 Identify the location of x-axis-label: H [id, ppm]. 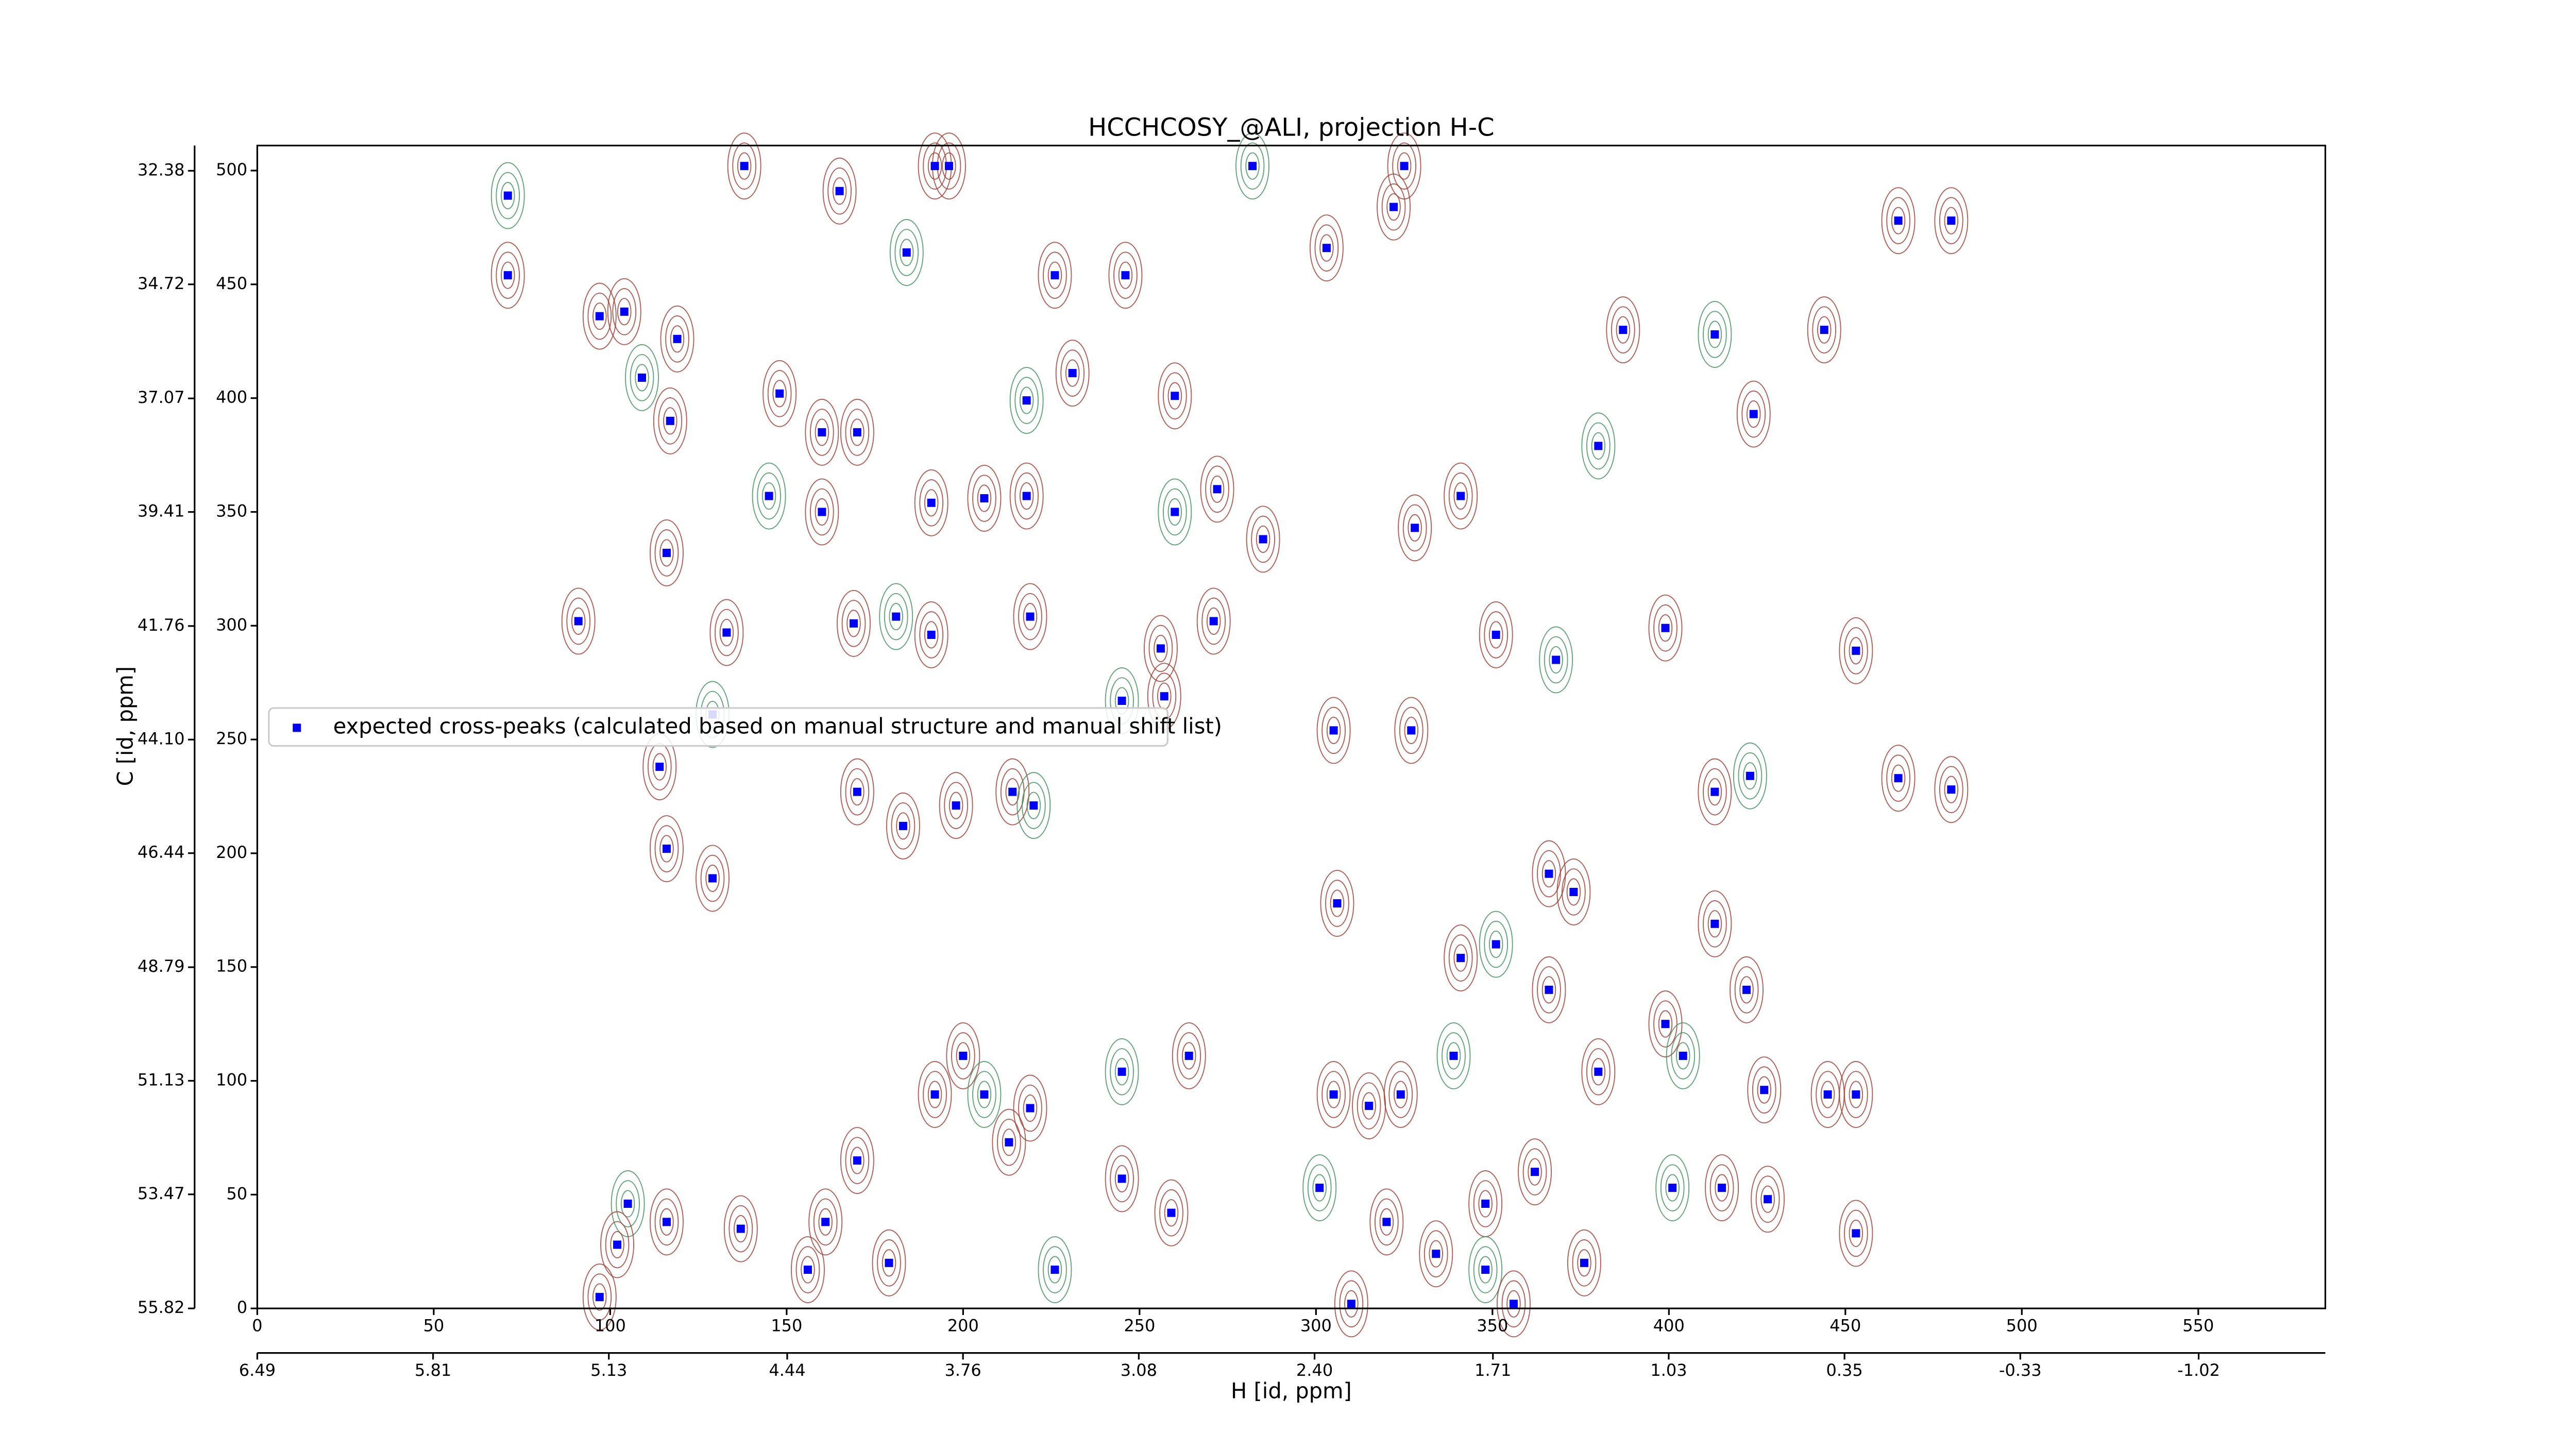
(1291, 1390).